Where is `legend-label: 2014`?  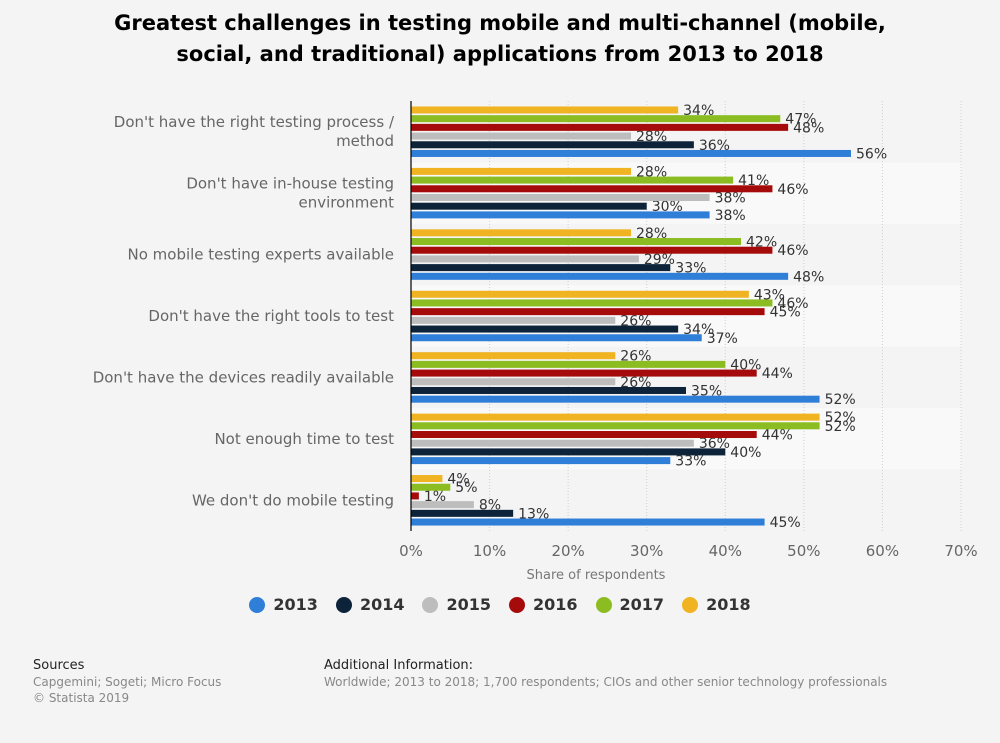 legend-label: 2014 is located at coordinates (382, 604).